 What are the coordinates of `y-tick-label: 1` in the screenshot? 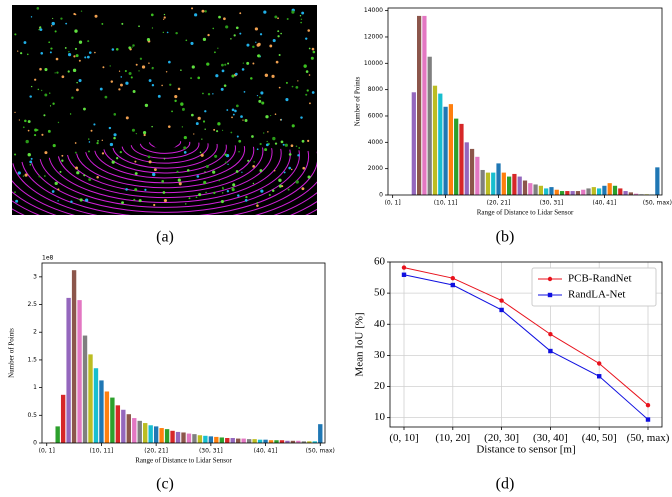 It's located at (35, 387).